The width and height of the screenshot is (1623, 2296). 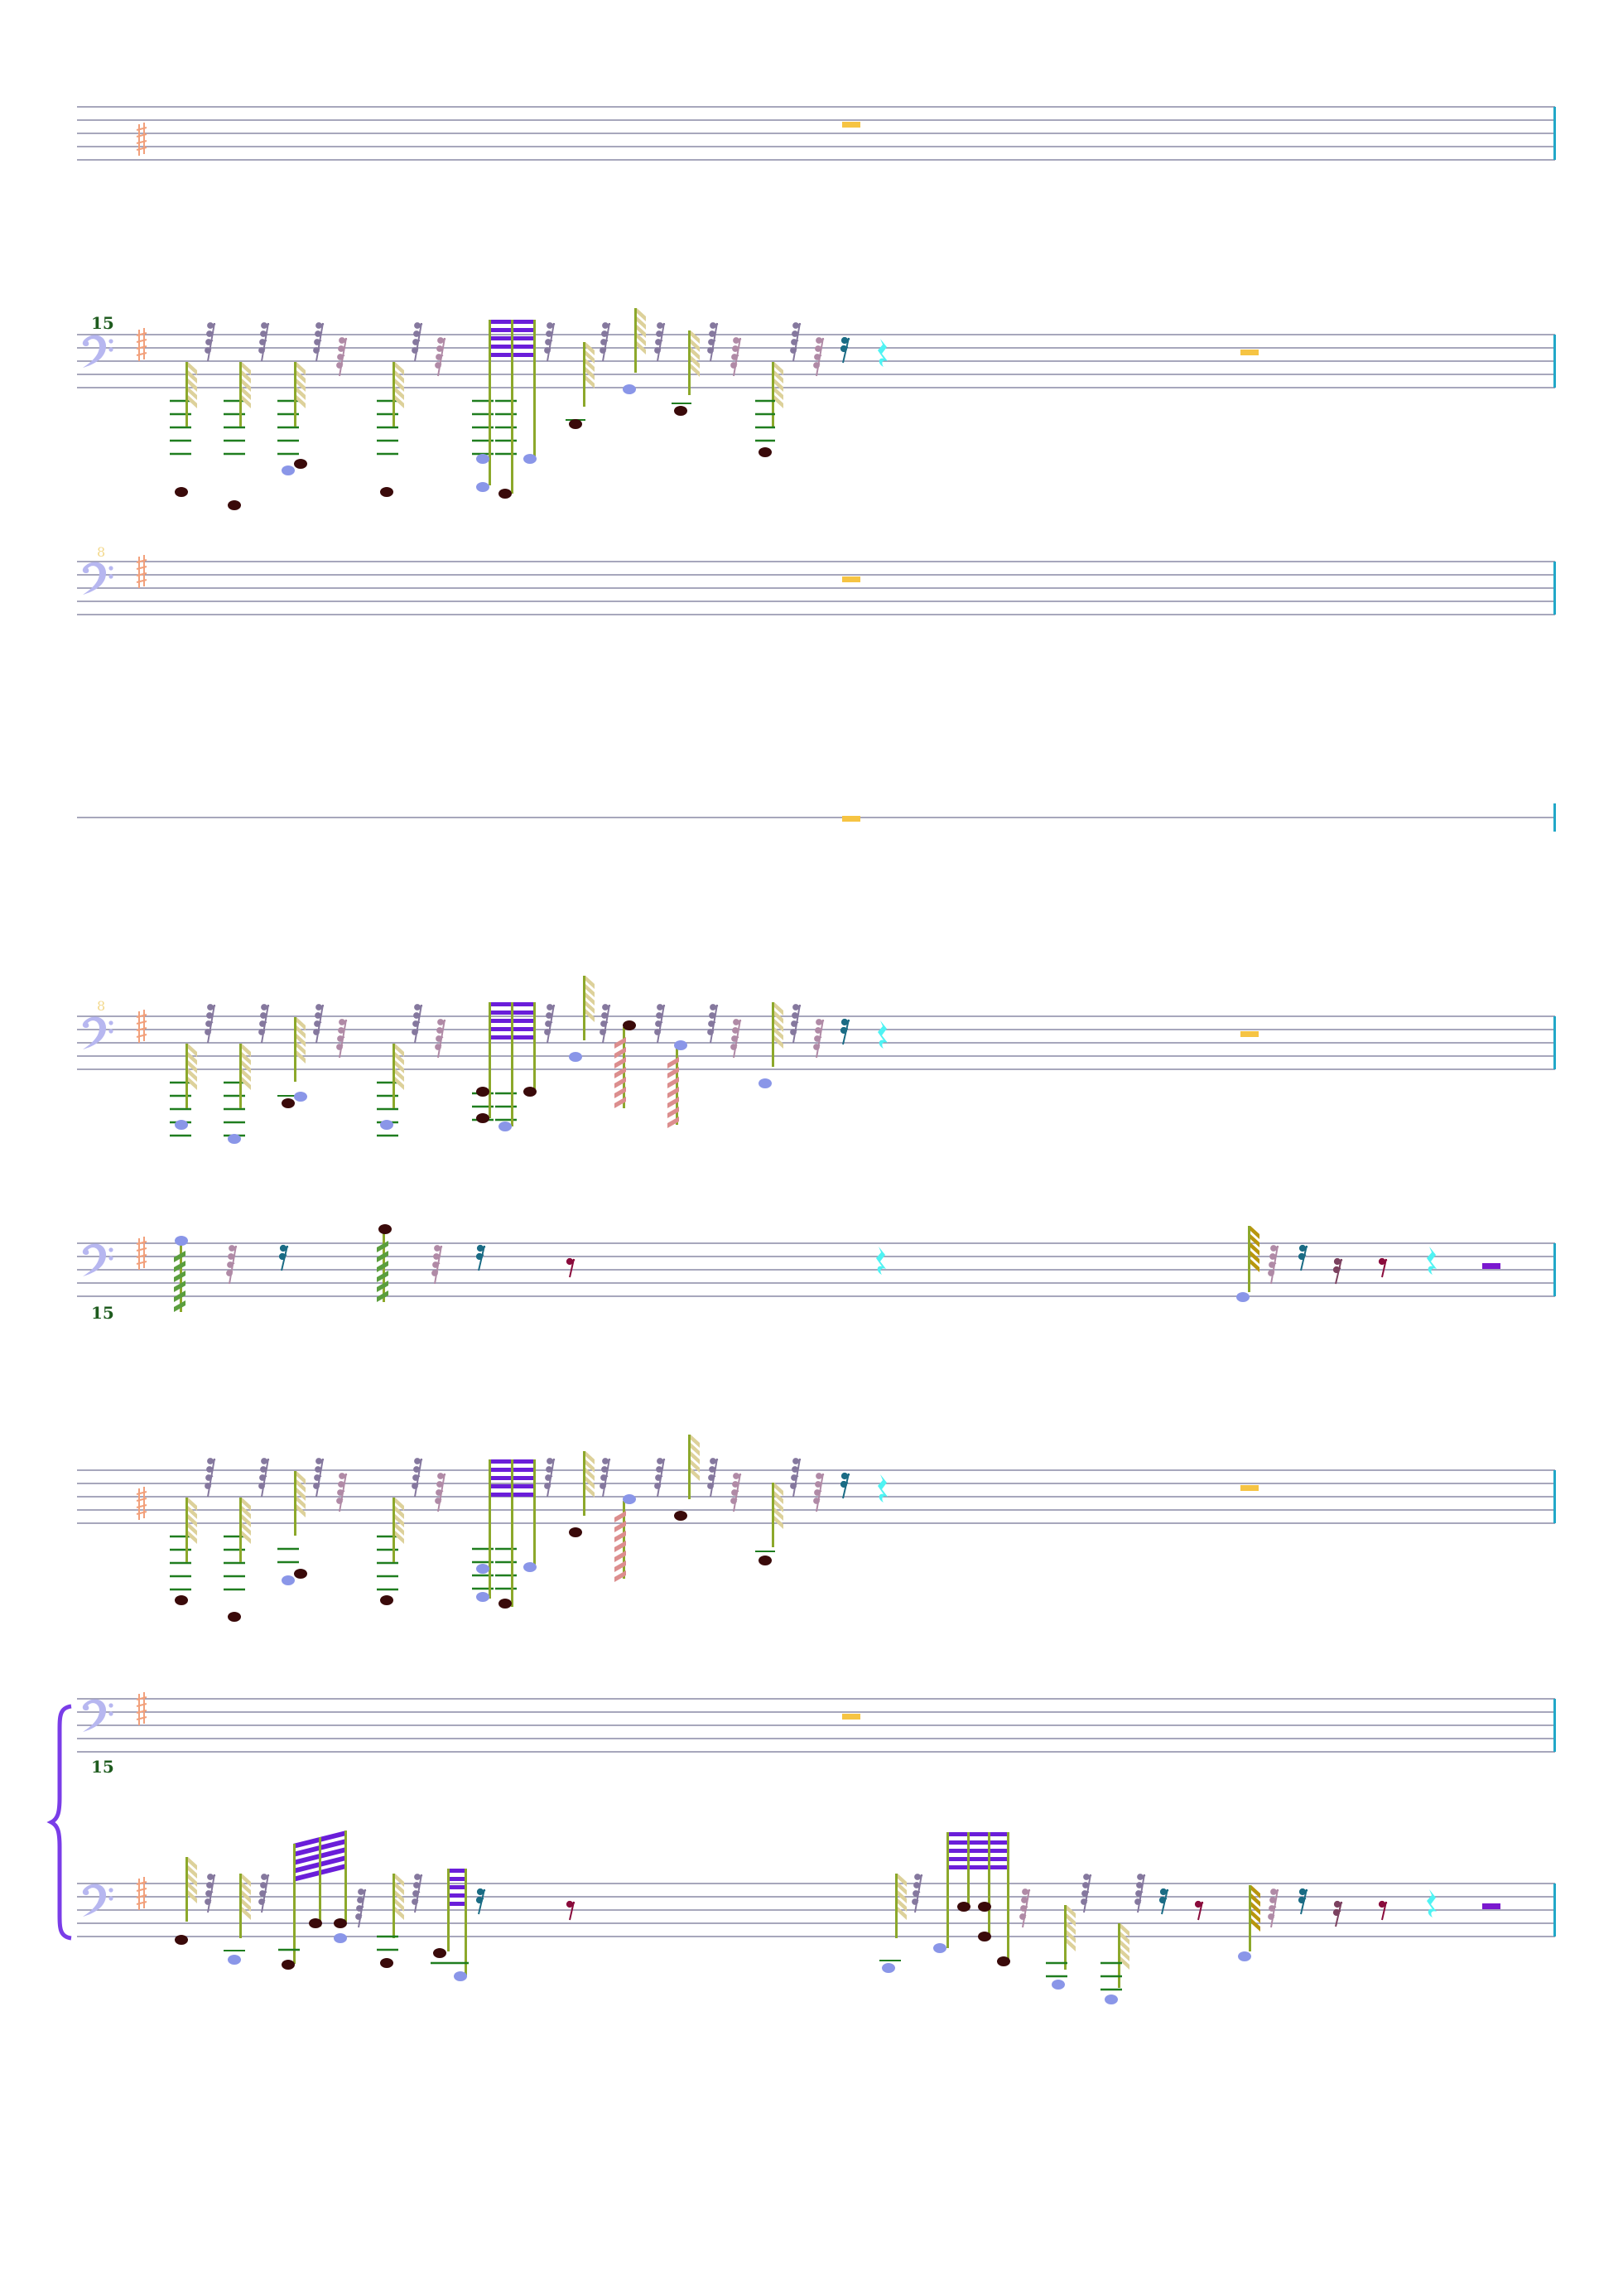 I want to click on half-rest-icon, so click(x=1491, y=1906).